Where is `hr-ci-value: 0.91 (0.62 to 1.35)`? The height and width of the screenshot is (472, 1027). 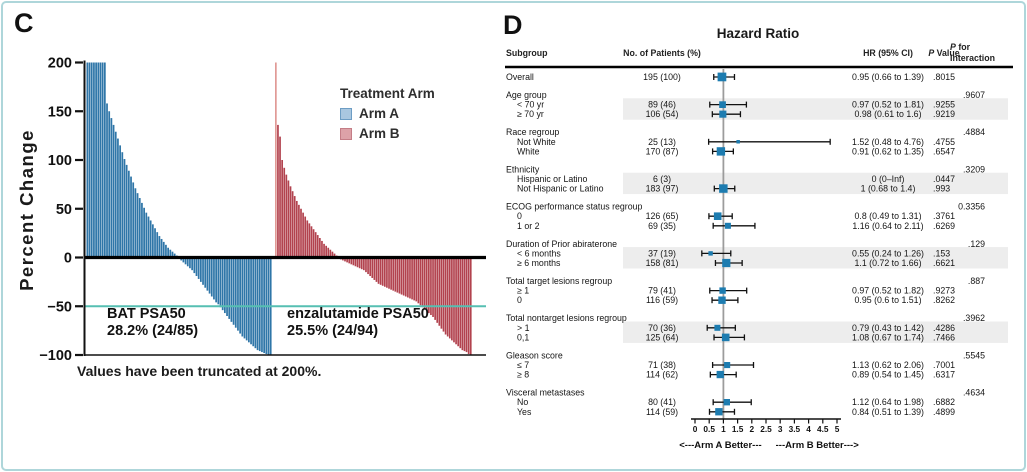 hr-ci-value: 0.91 (0.62 to 1.35) is located at coordinates (888, 151).